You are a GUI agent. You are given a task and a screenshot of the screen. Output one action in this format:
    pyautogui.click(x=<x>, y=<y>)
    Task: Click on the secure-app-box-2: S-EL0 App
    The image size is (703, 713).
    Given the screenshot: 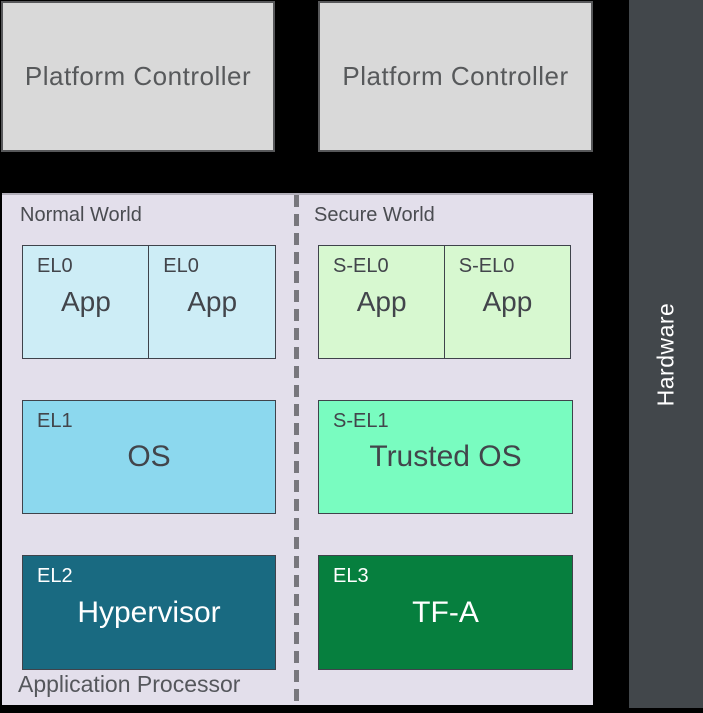 What is the action you would take?
    pyautogui.click(x=507, y=302)
    